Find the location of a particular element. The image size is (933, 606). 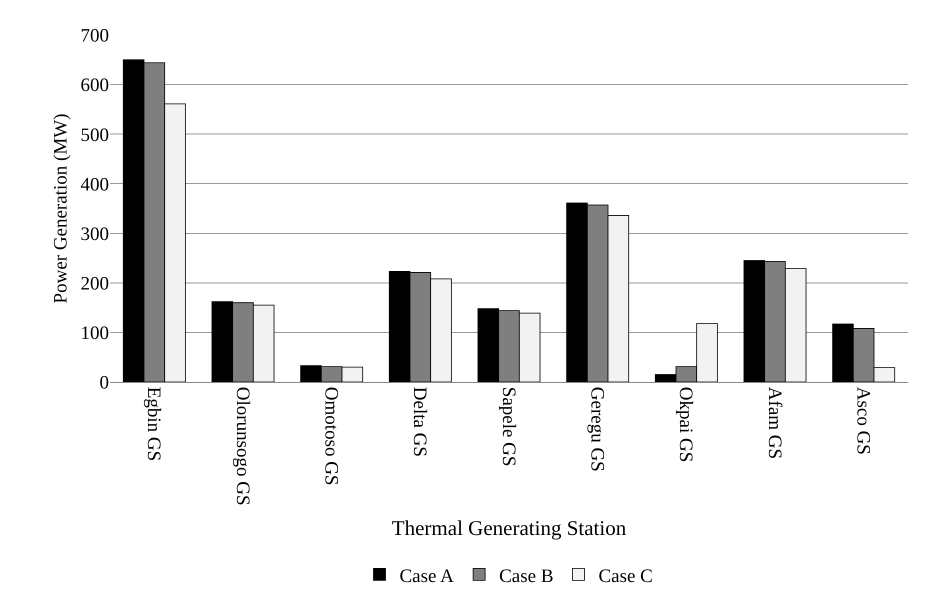

x-tick-label: Olorunsogo GS is located at coordinates (242, 446).